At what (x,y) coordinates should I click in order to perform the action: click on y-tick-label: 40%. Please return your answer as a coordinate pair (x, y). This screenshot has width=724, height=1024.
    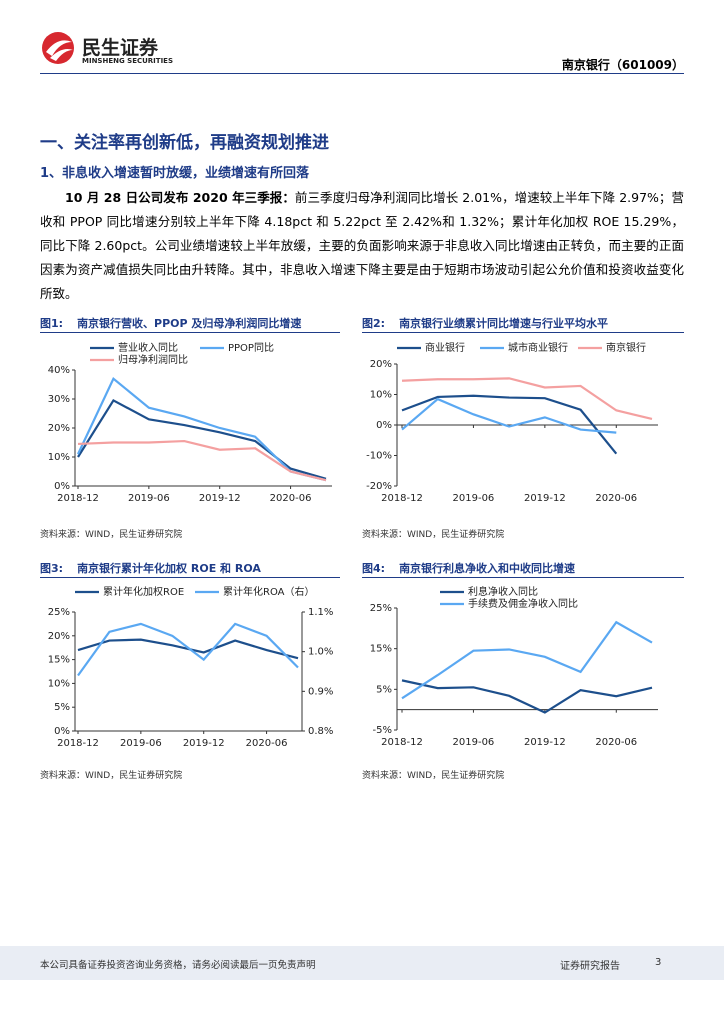
    Looking at the image, I should click on (59, 370).